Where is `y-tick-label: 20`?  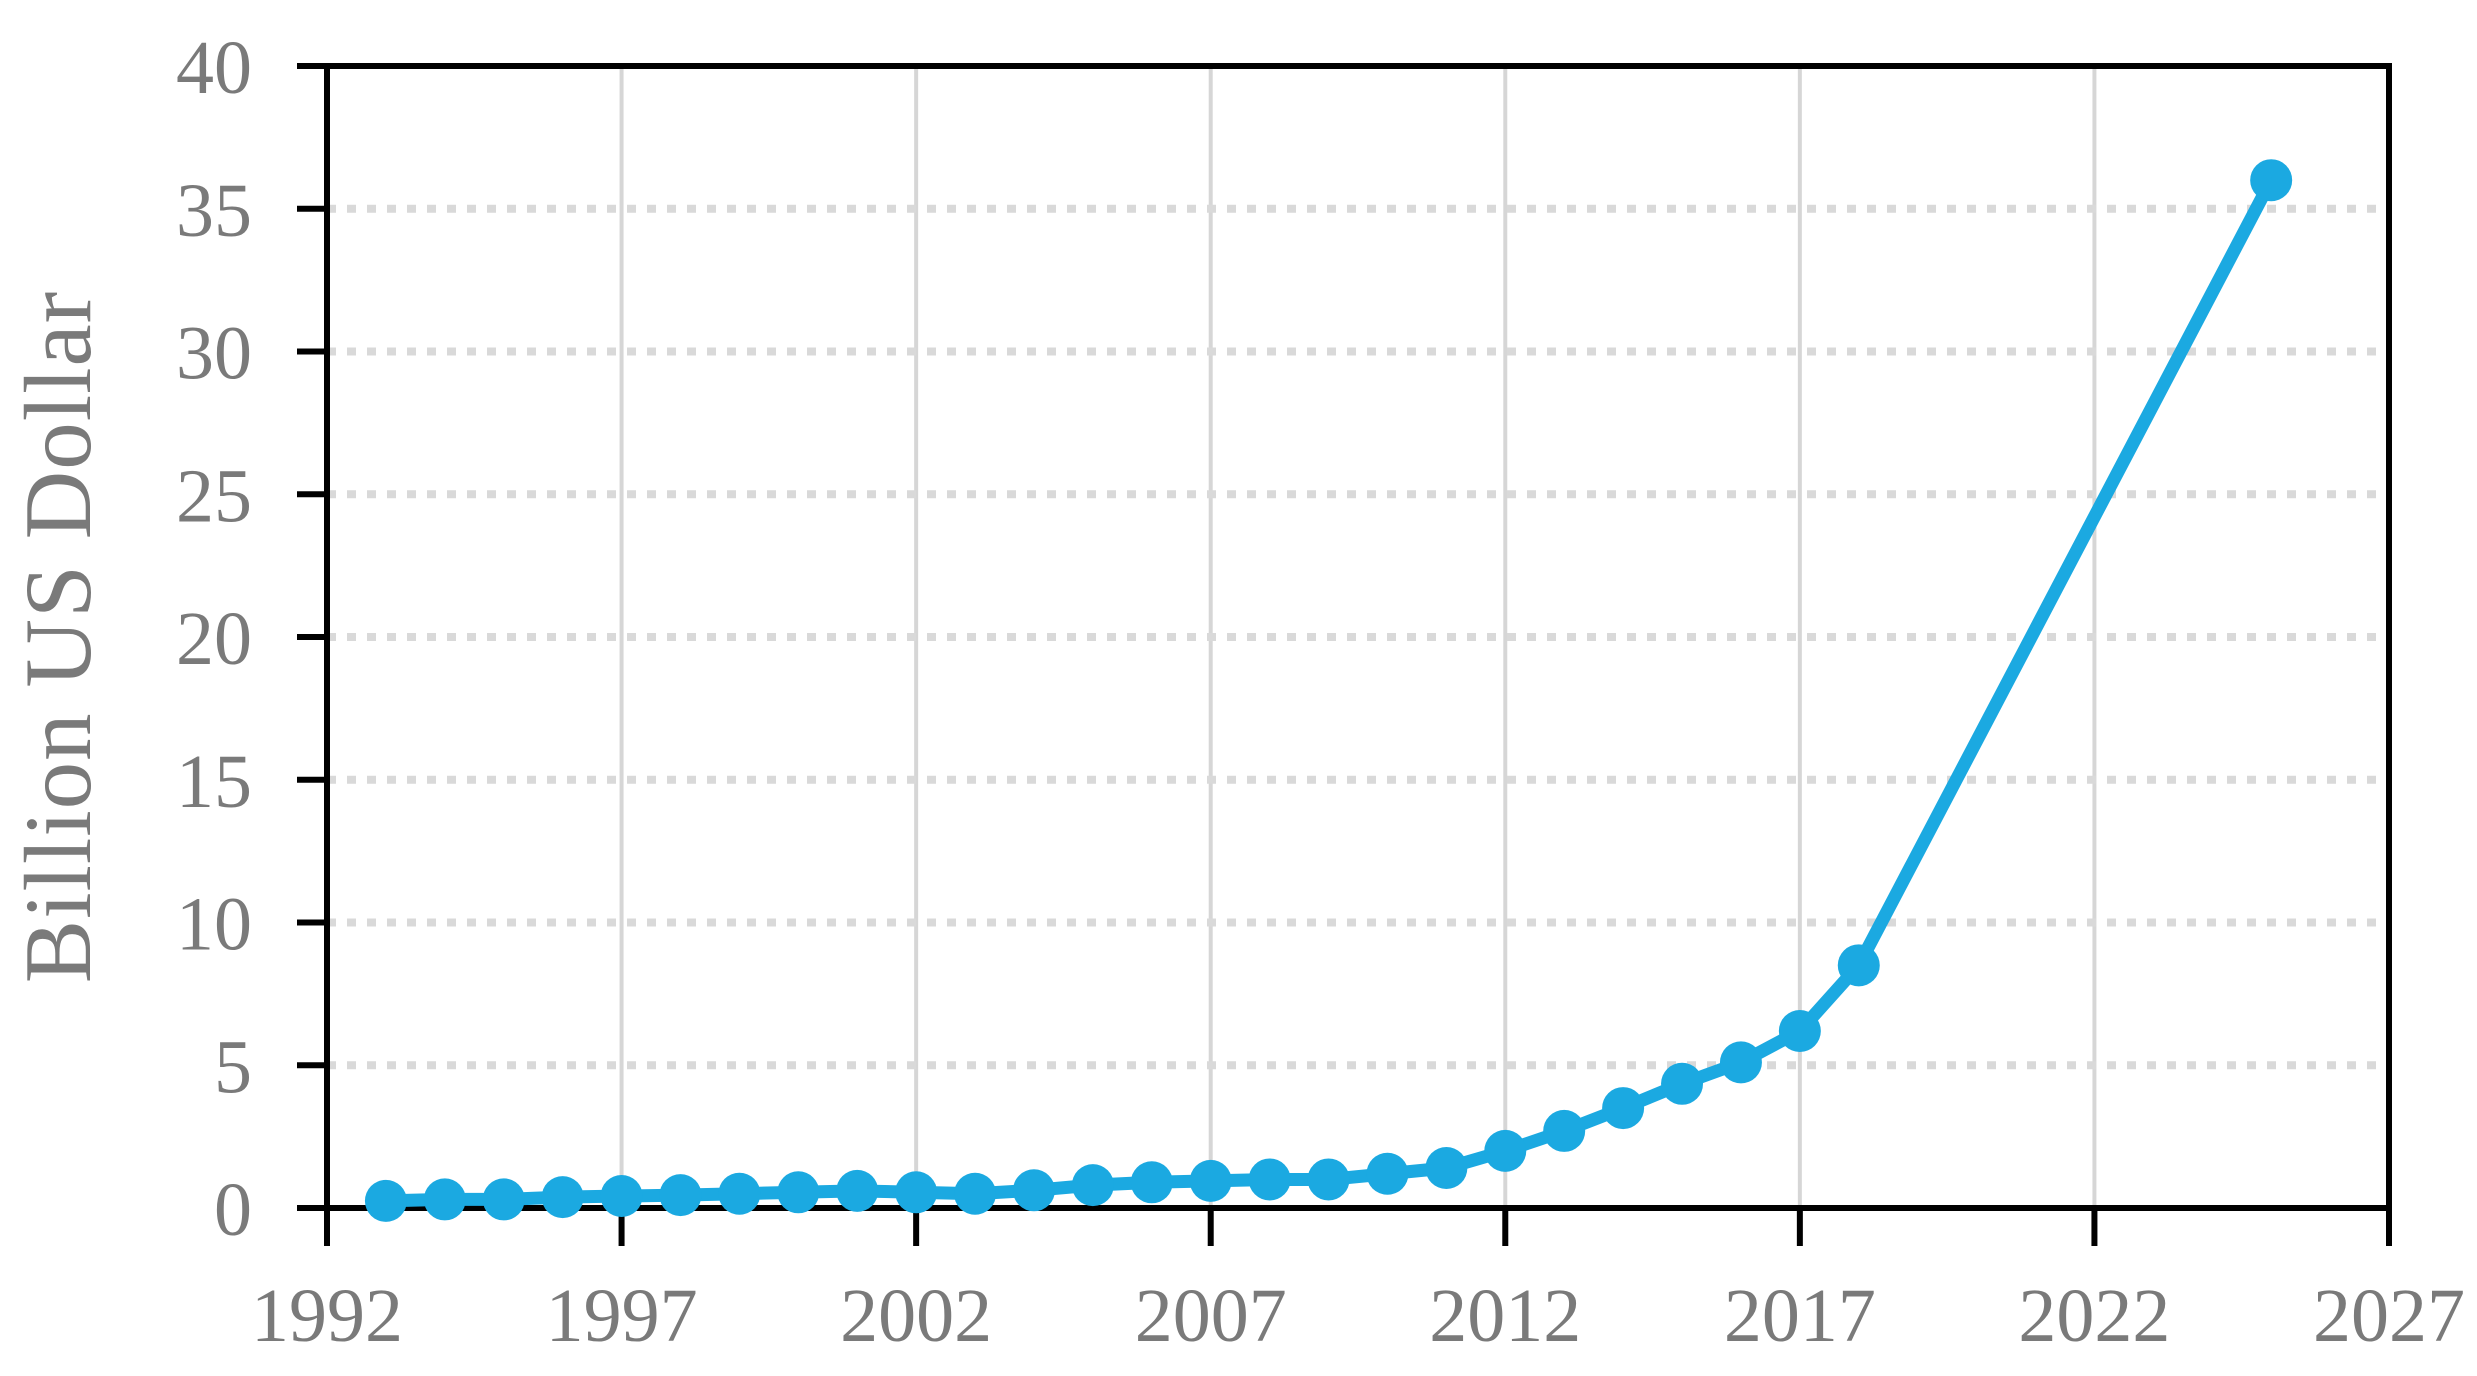 y-tick-label: 20 is located at coordinates (214, 639).